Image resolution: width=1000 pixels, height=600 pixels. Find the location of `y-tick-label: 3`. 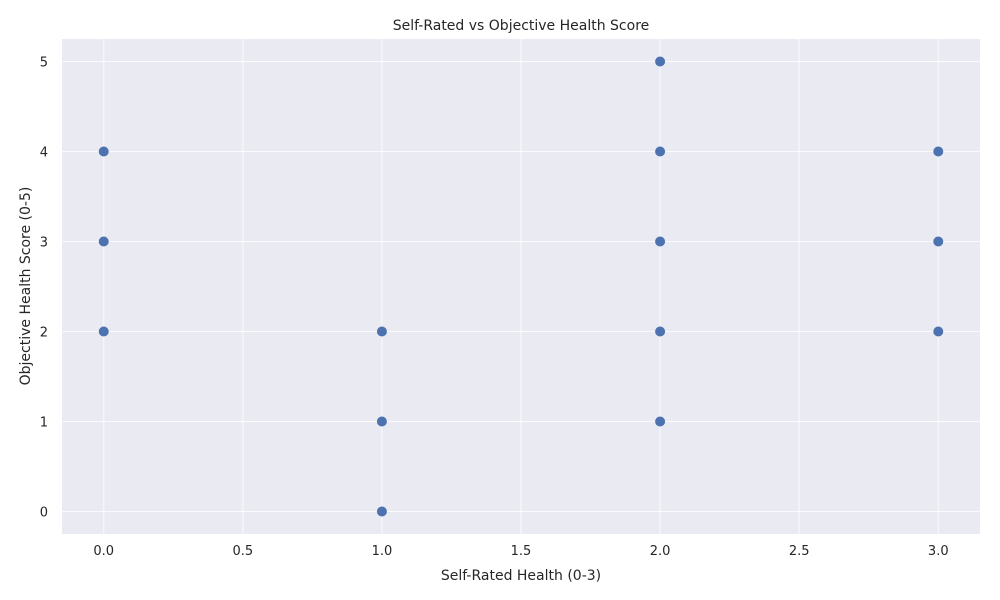

y-tick-label: 3 is located at coordinates (44, 243).